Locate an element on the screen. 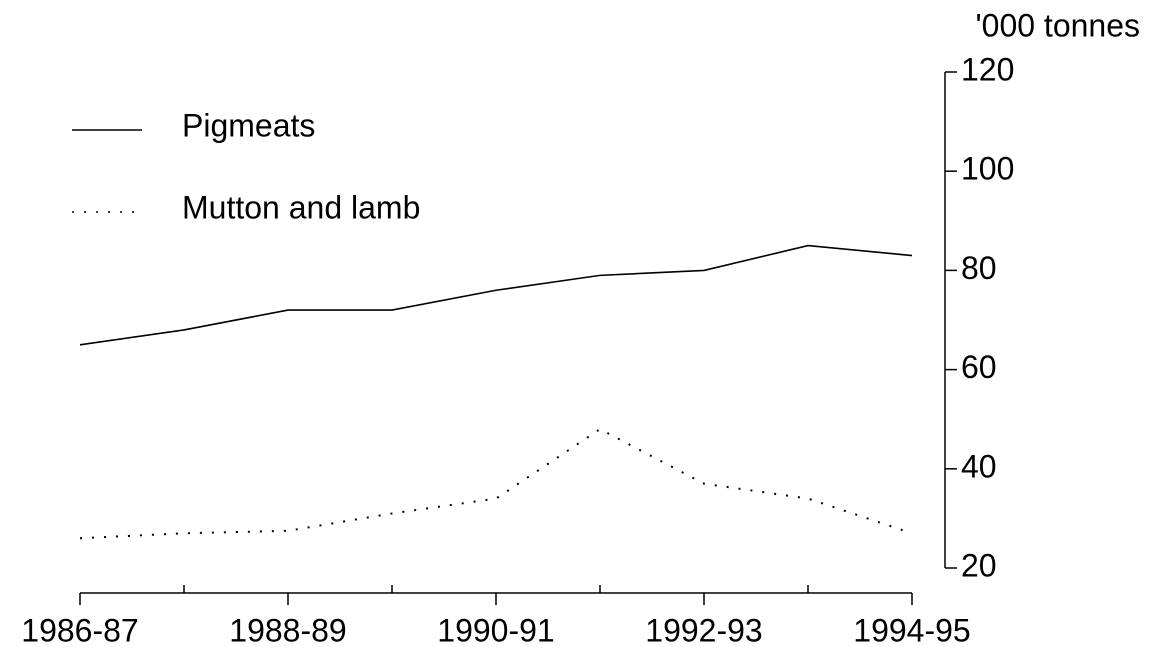  y-tick-label: 100 is located at coordinates (987, 169).